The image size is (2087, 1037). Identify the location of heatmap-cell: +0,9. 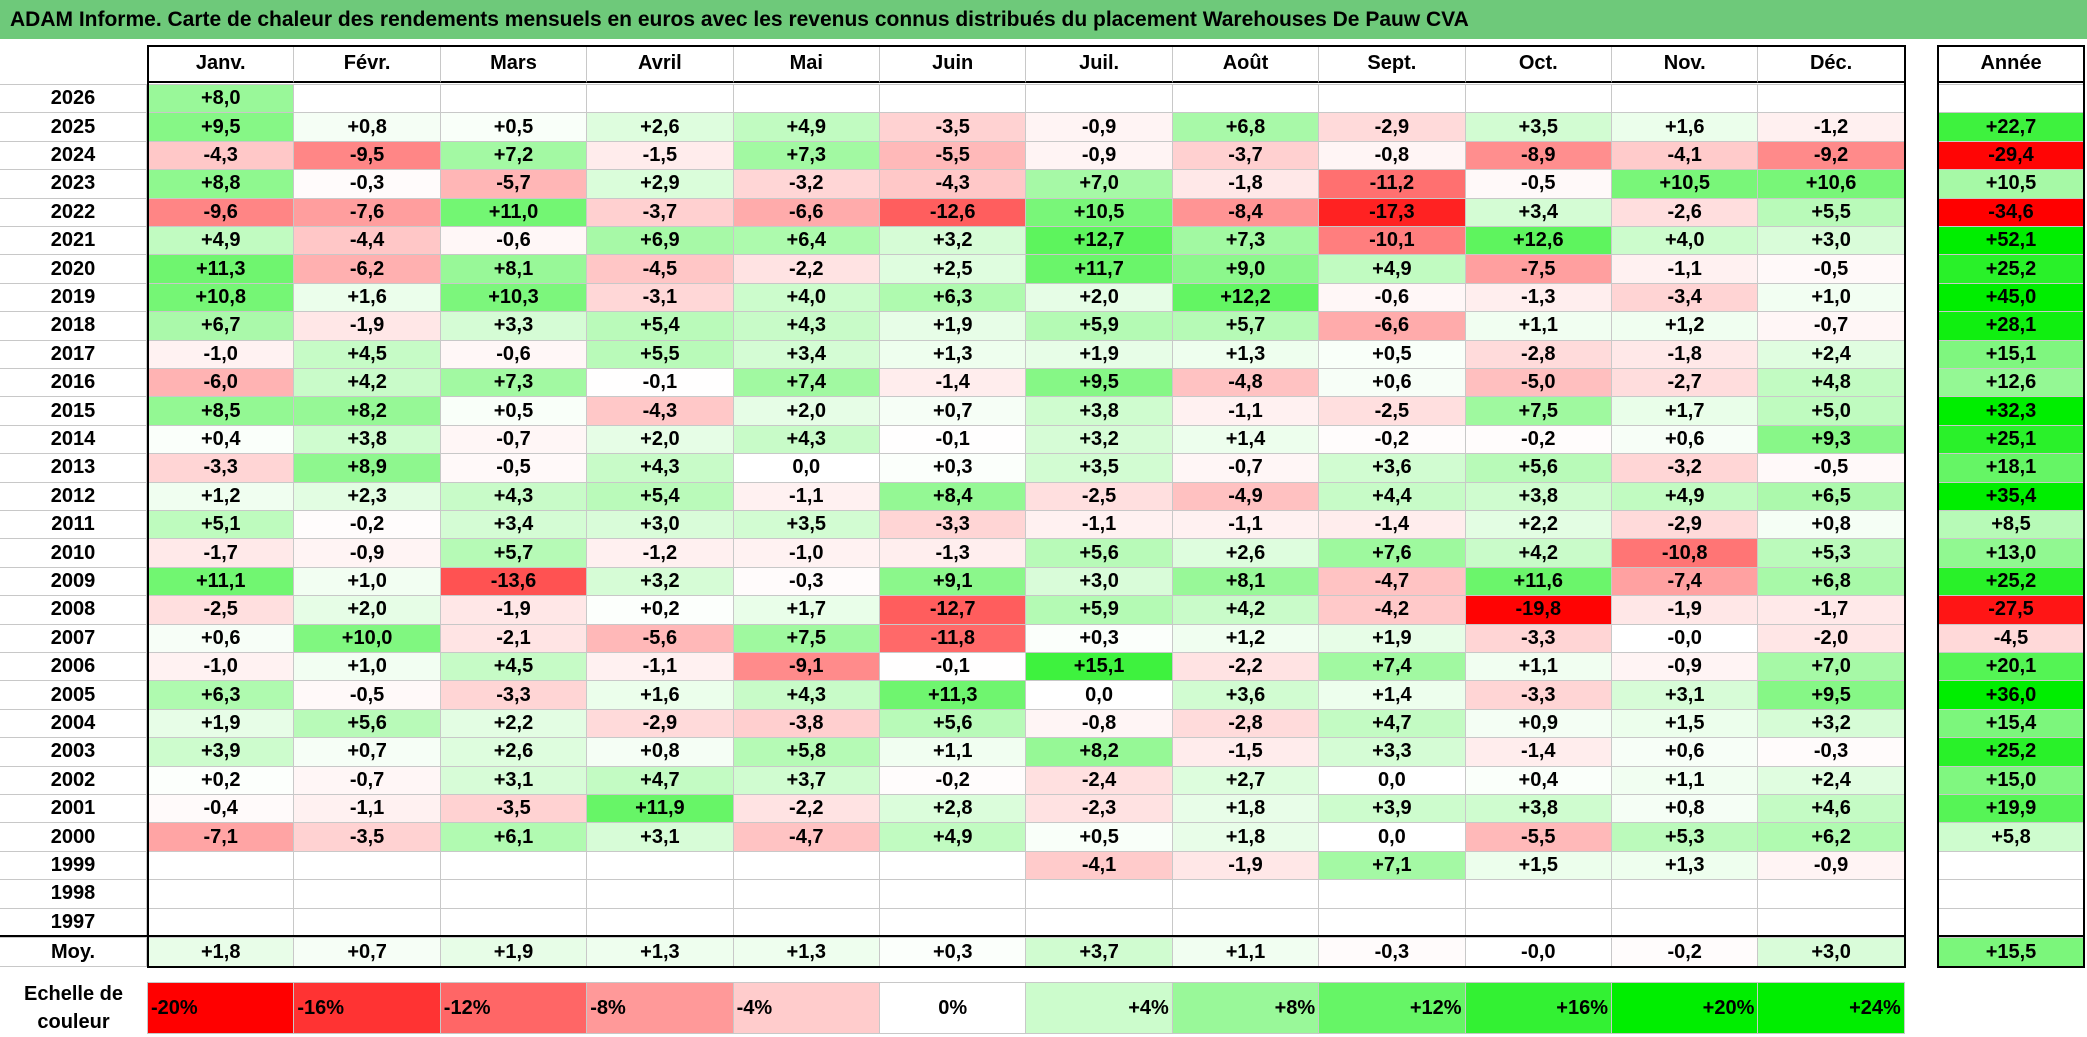
(1538, 723).